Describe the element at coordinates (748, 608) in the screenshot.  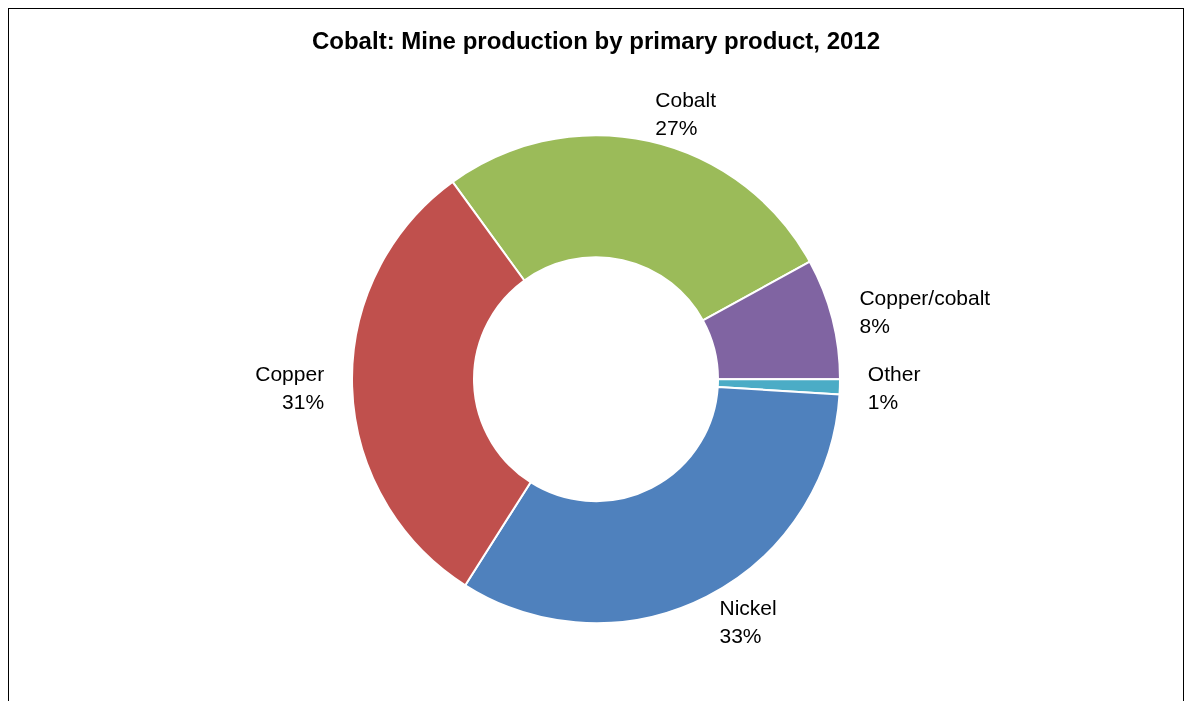
I see `slice-label: Nickel` at that location.